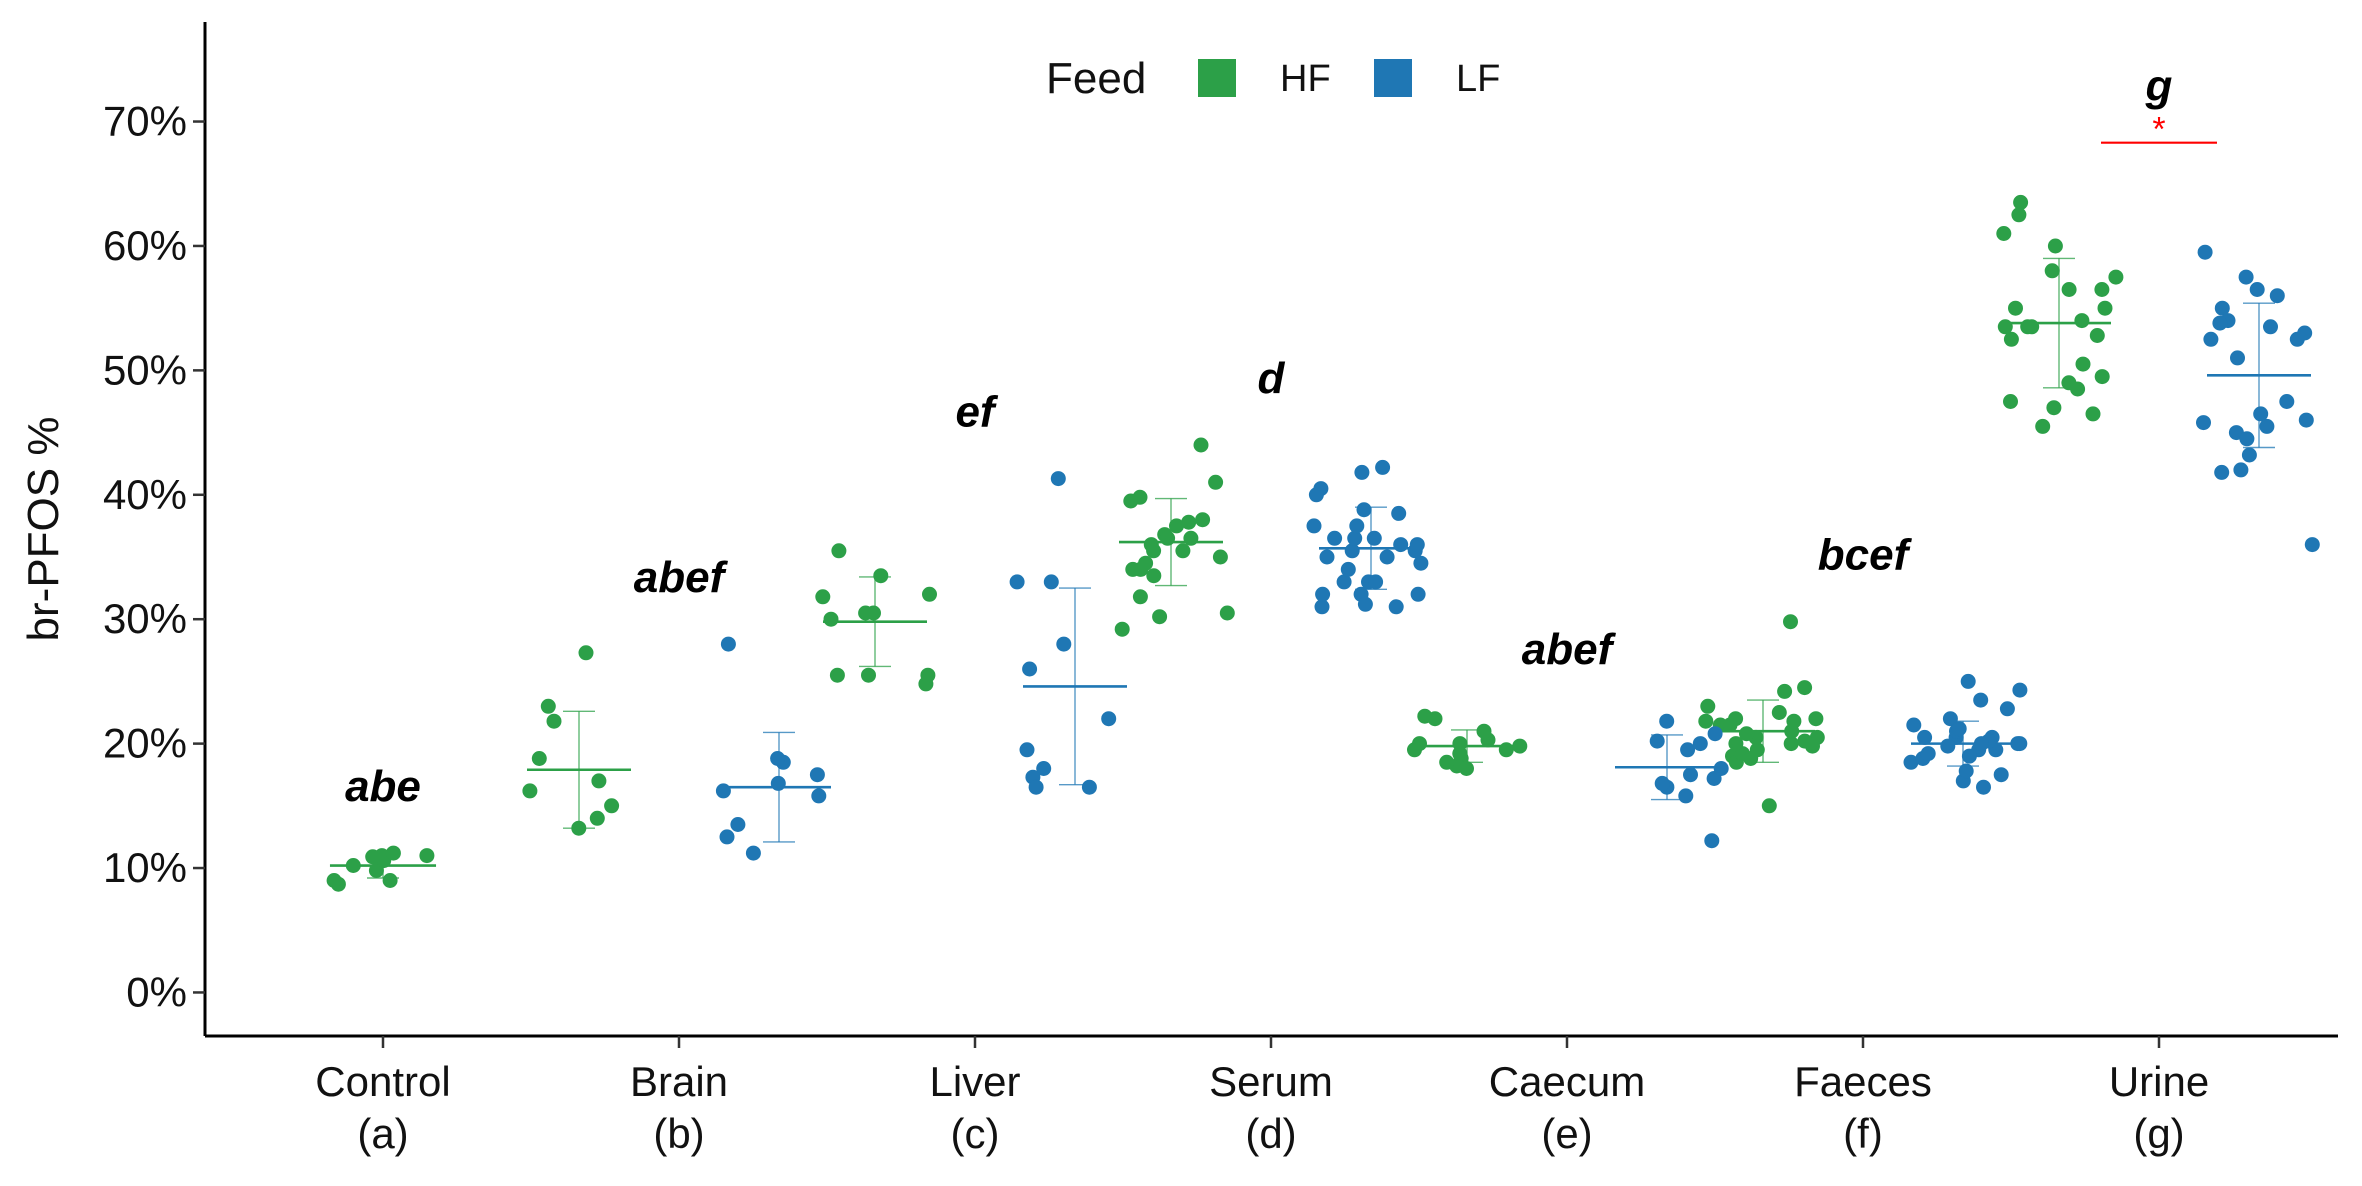 This screenshot has width=2362, height=1186. What do you see at coordinates (678, 1133) in the screenshot?
I see `x-tick-sublabel: (b)` at bounding box center [678, 1133].